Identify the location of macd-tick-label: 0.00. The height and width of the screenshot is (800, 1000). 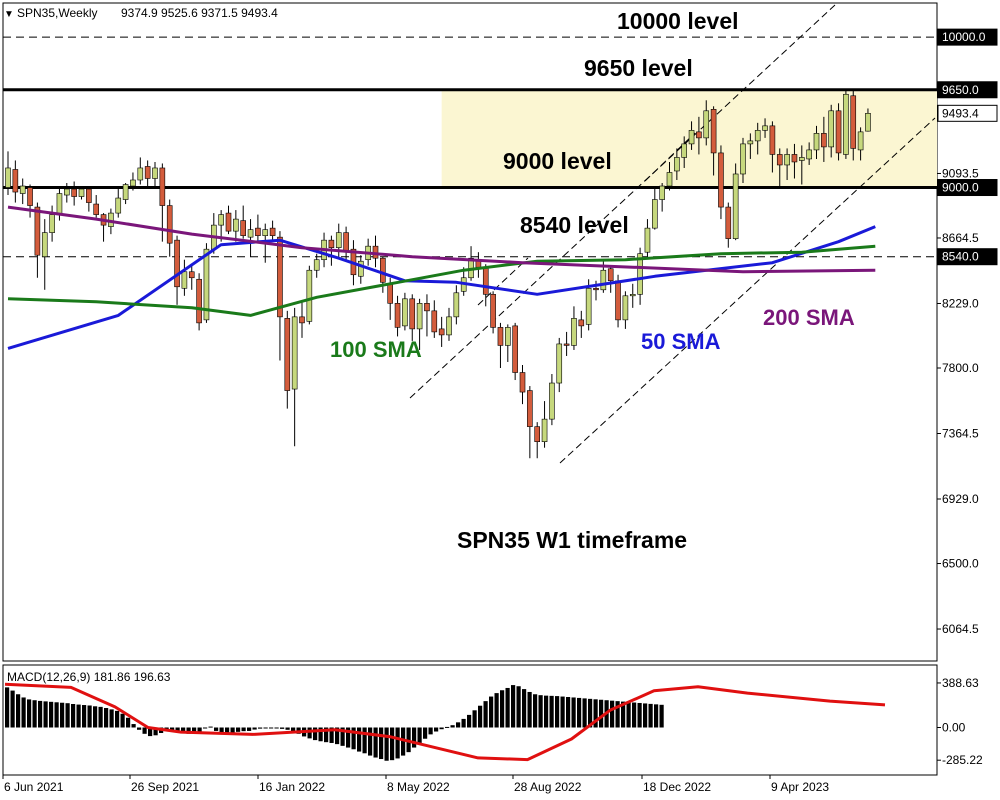
(954, 728).